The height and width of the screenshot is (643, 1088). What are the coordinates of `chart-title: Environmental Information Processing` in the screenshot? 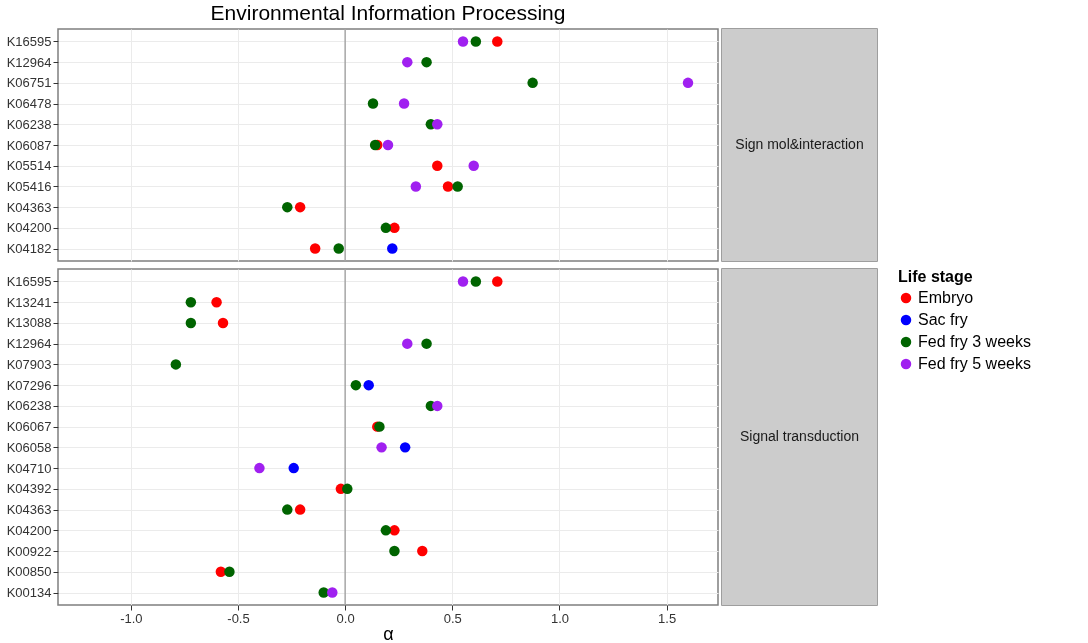 It's located at (388, 13).